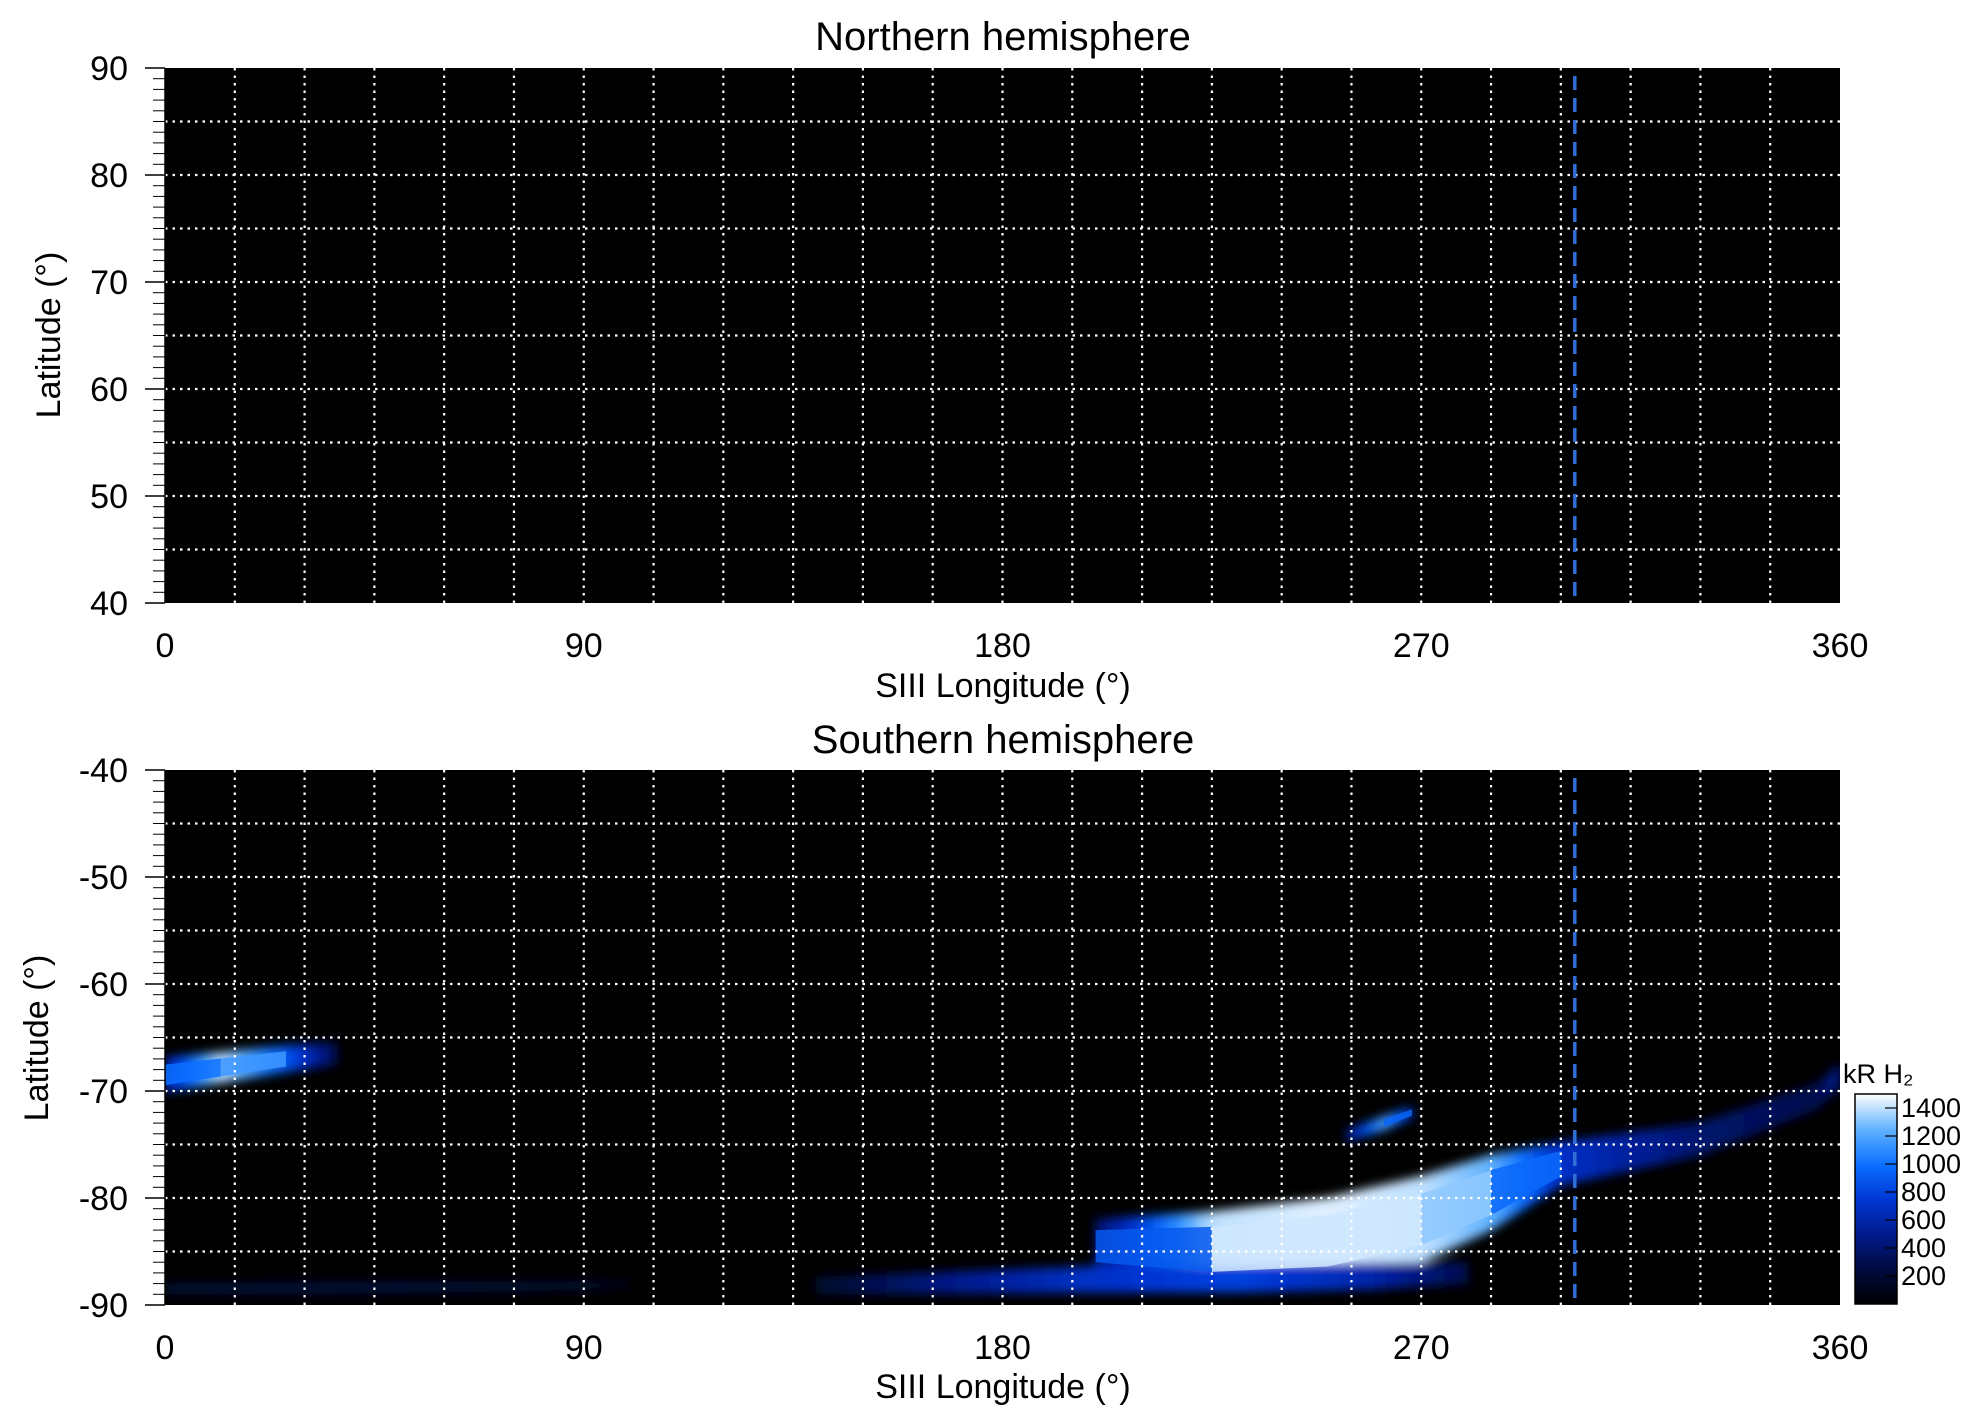  I want to click on north-minor-ticks, so click(159, 335).